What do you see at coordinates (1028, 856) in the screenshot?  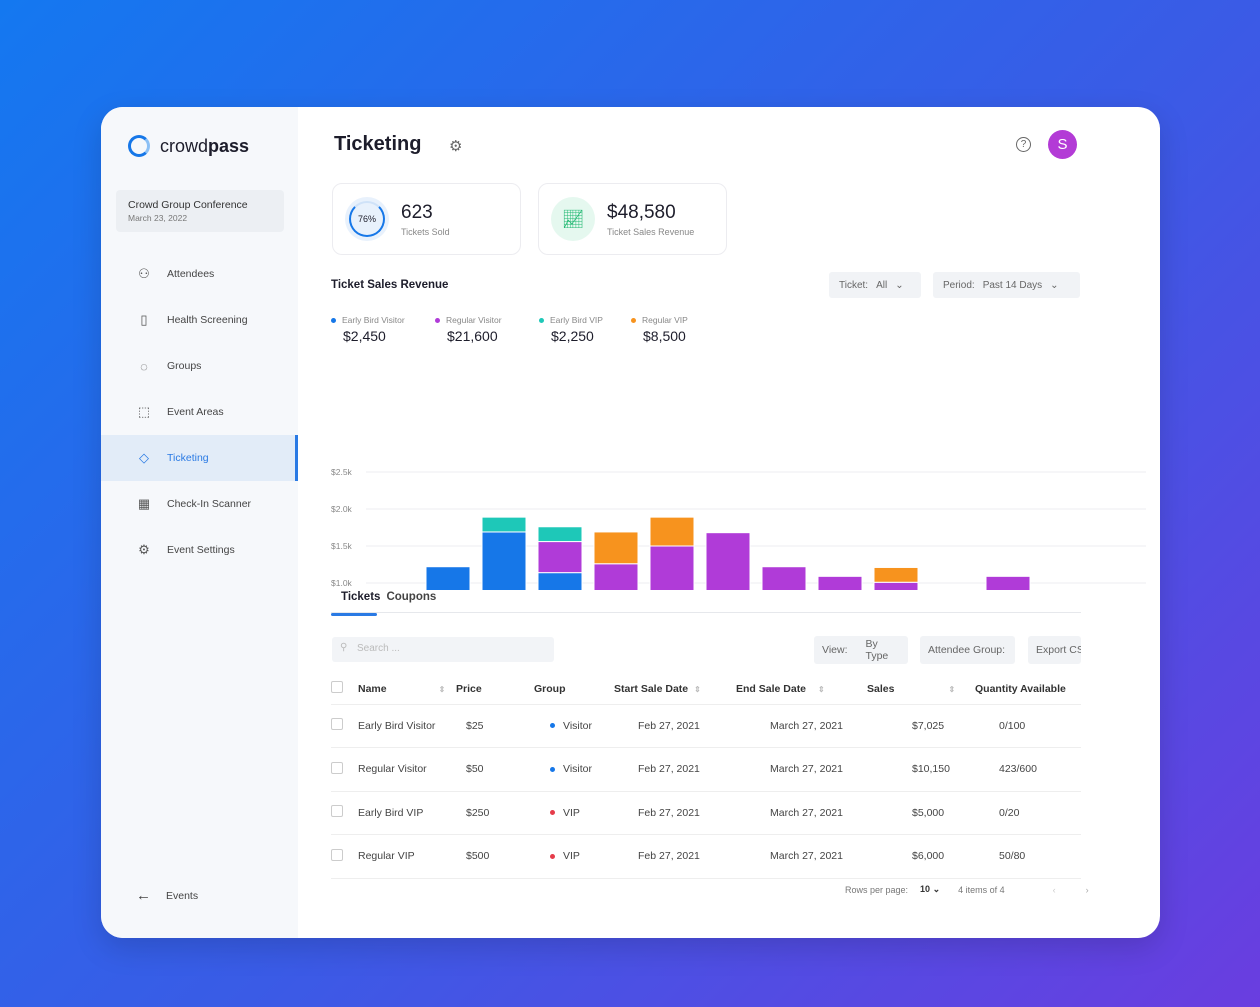 I see `cell-quantity: 50/80` at bounding box center [1028, 856].